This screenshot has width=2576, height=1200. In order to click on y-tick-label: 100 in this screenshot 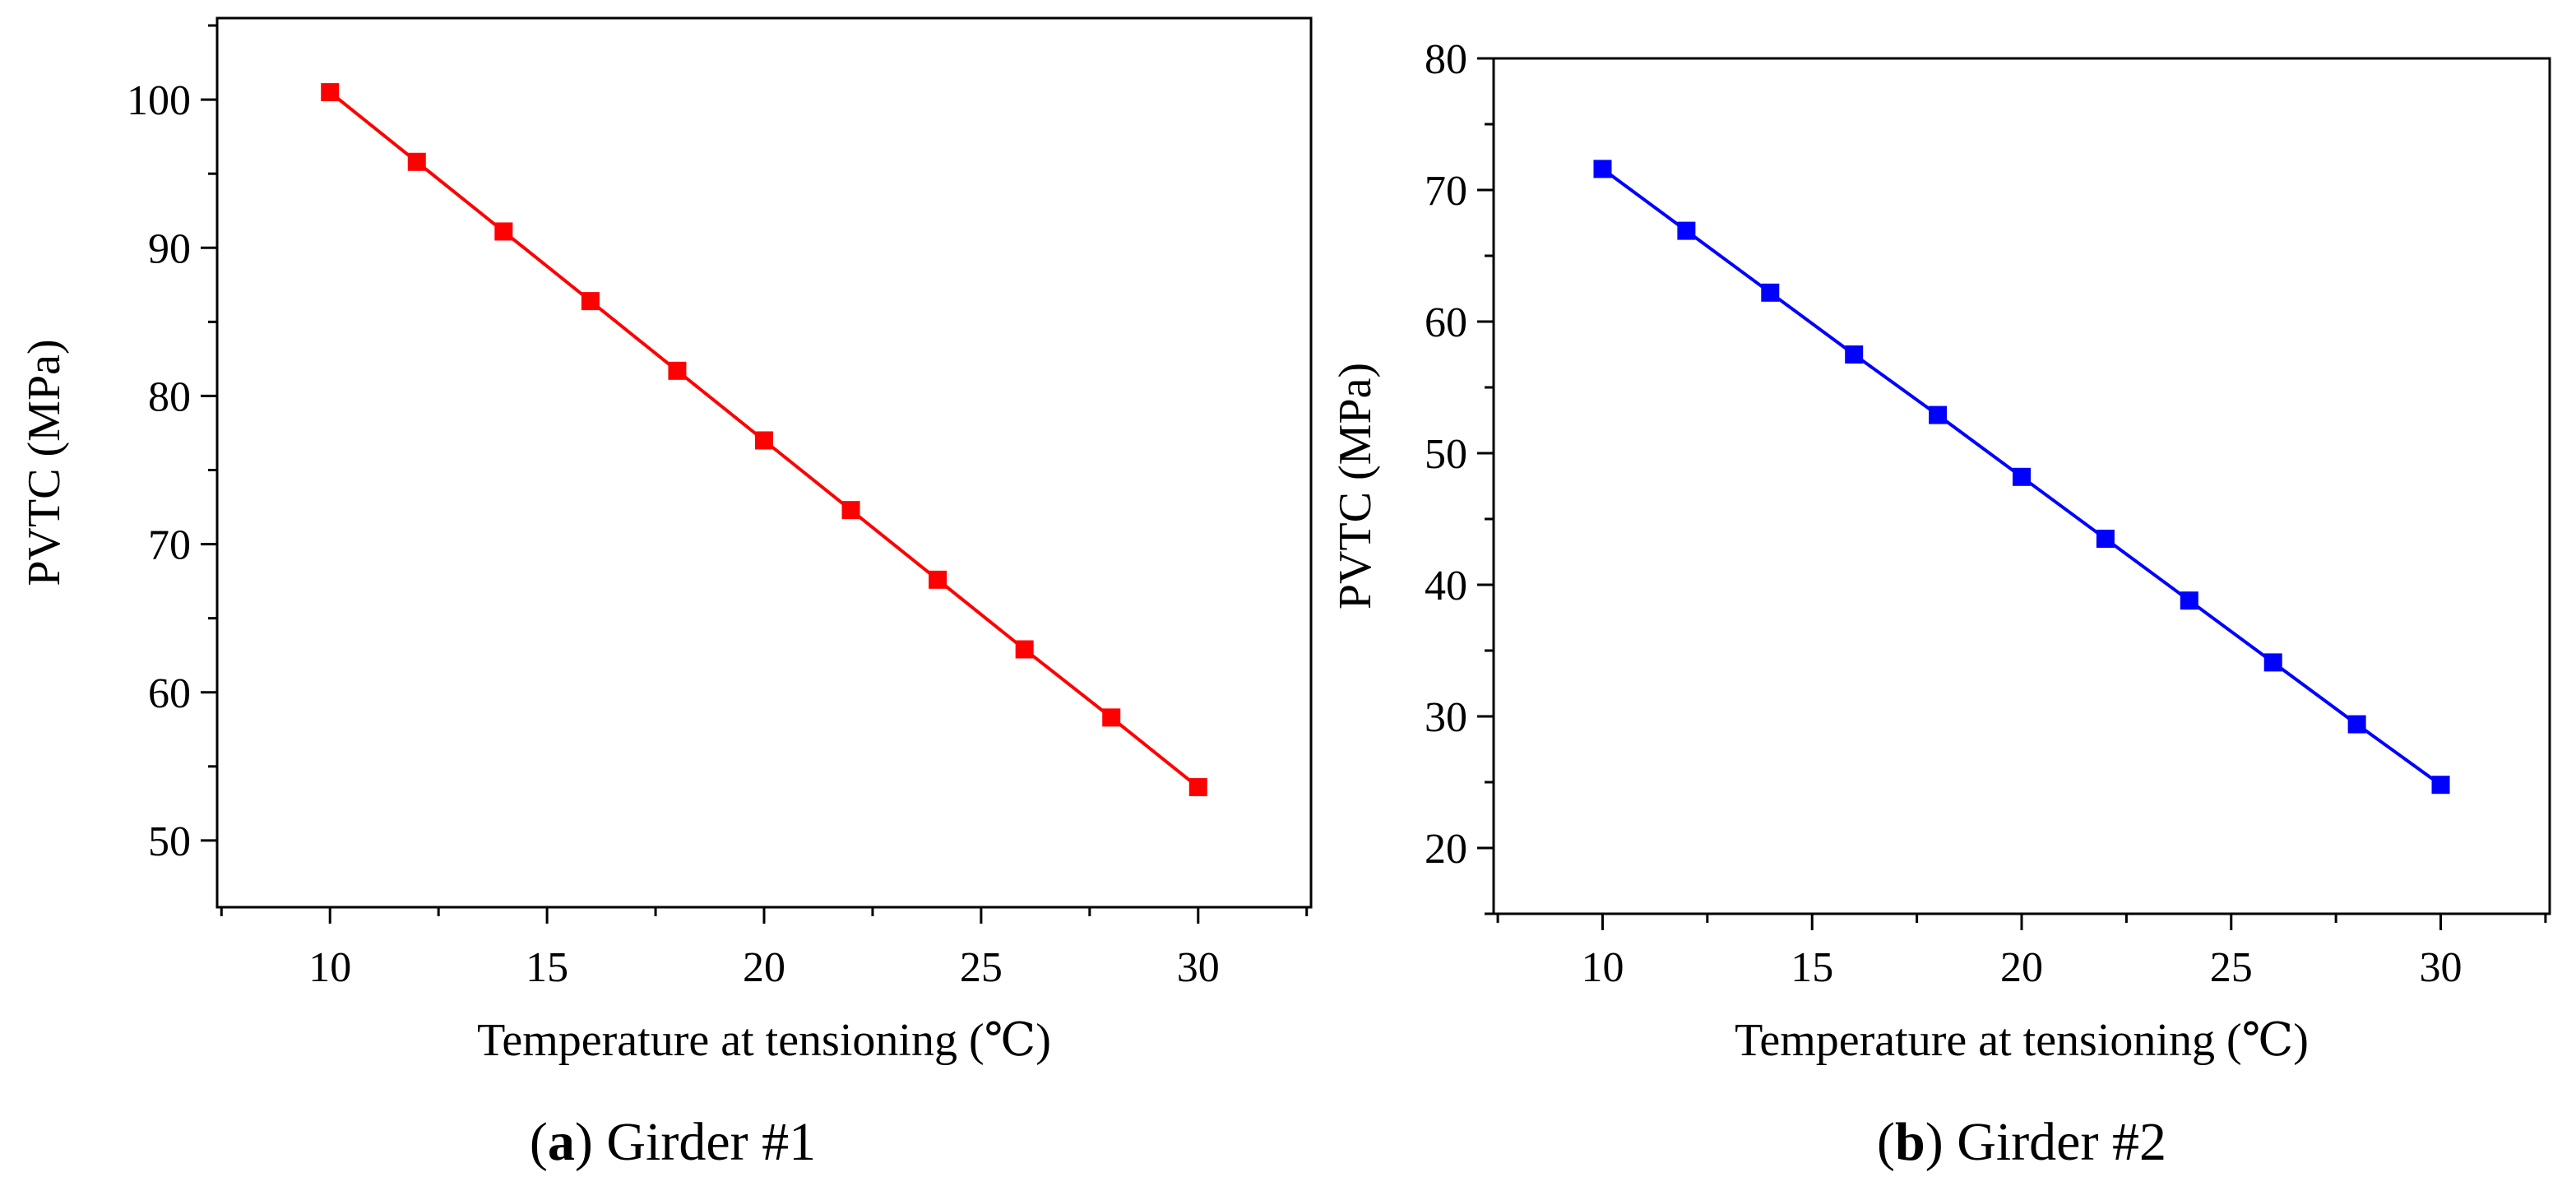, I will do `click(159, 100)`.